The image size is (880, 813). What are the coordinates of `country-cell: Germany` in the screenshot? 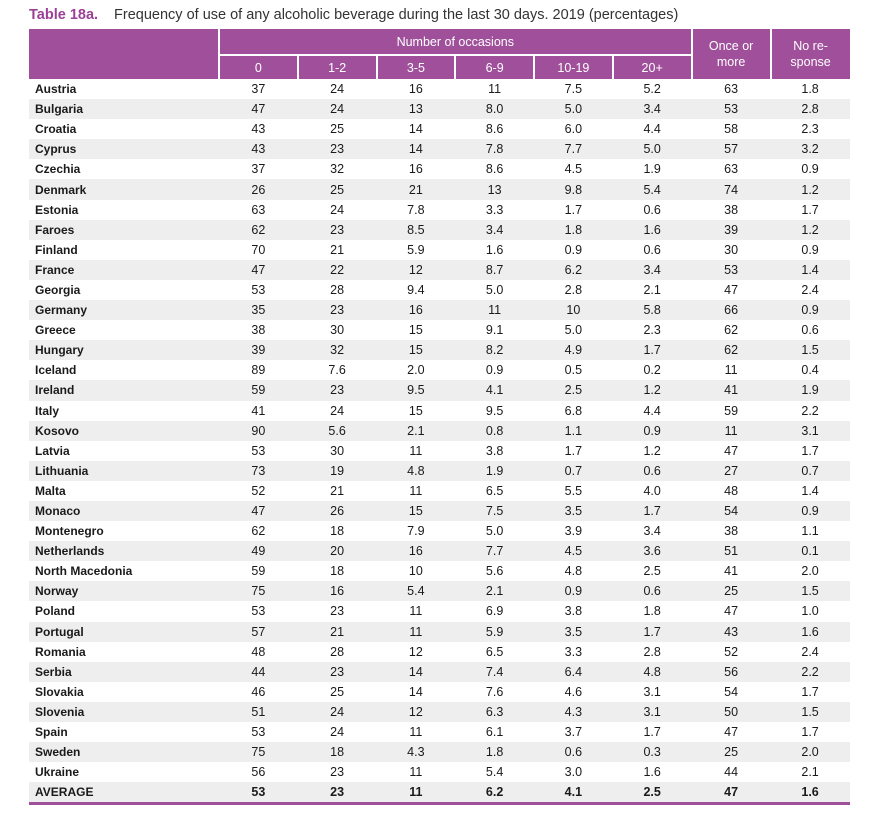 It's located at (124, 310).